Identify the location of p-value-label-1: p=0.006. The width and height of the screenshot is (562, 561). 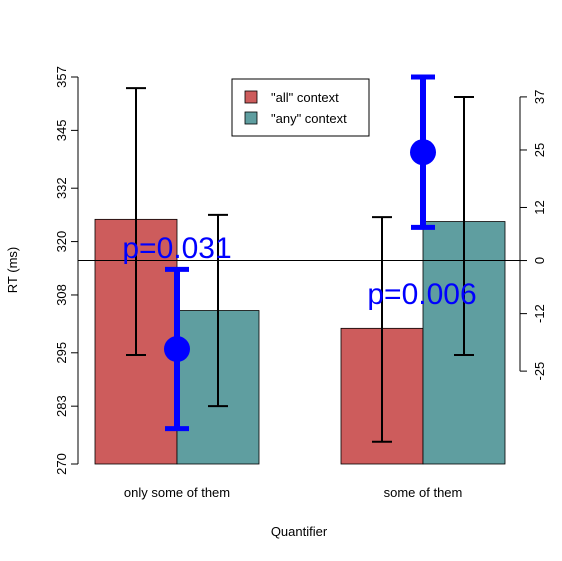
(421, 294).